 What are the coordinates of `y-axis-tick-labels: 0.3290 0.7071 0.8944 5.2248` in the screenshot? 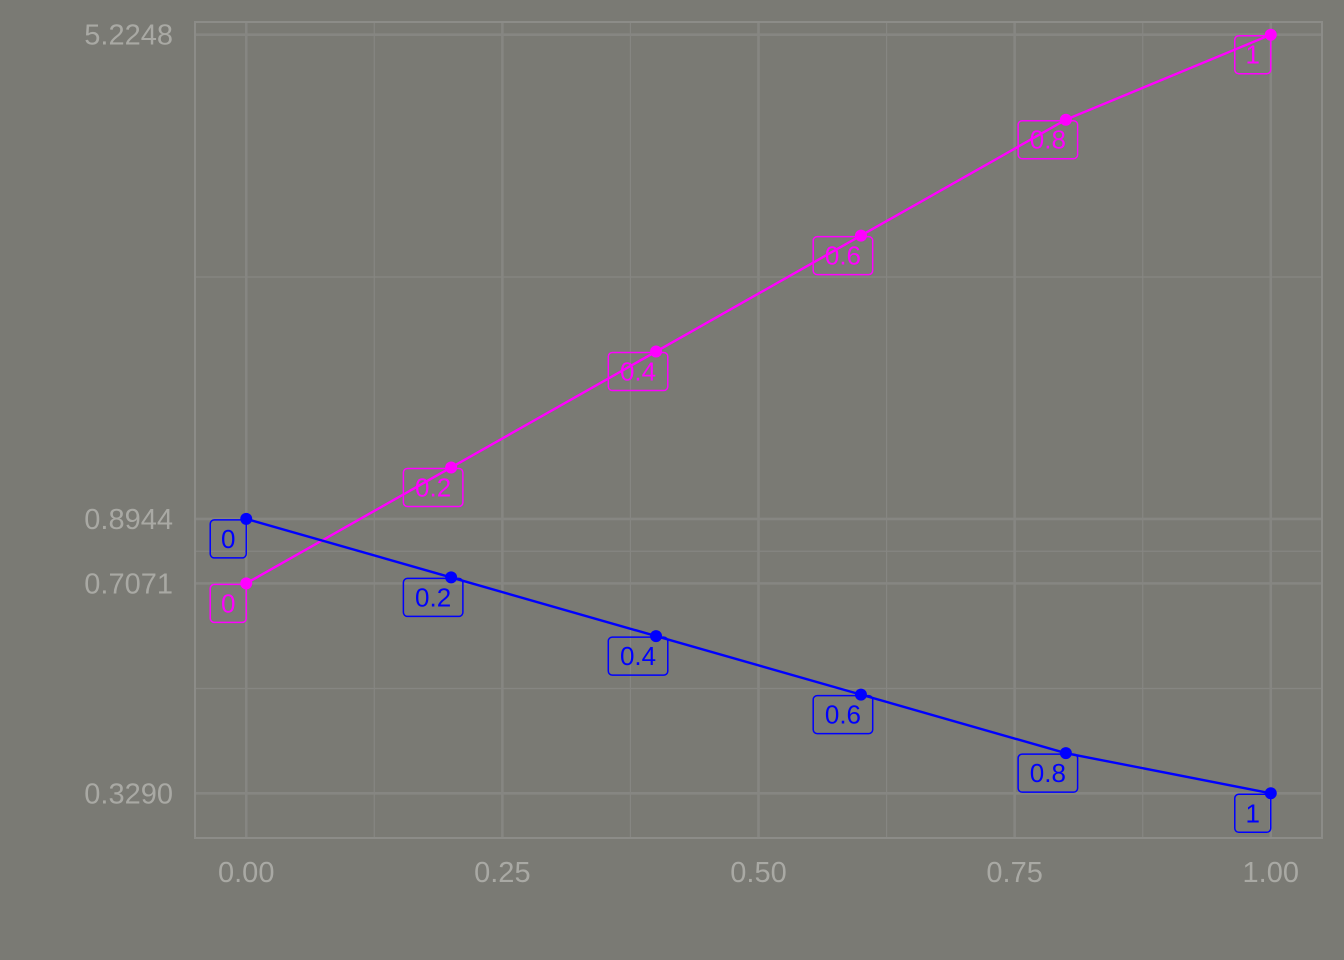 It's located at (128, 415).